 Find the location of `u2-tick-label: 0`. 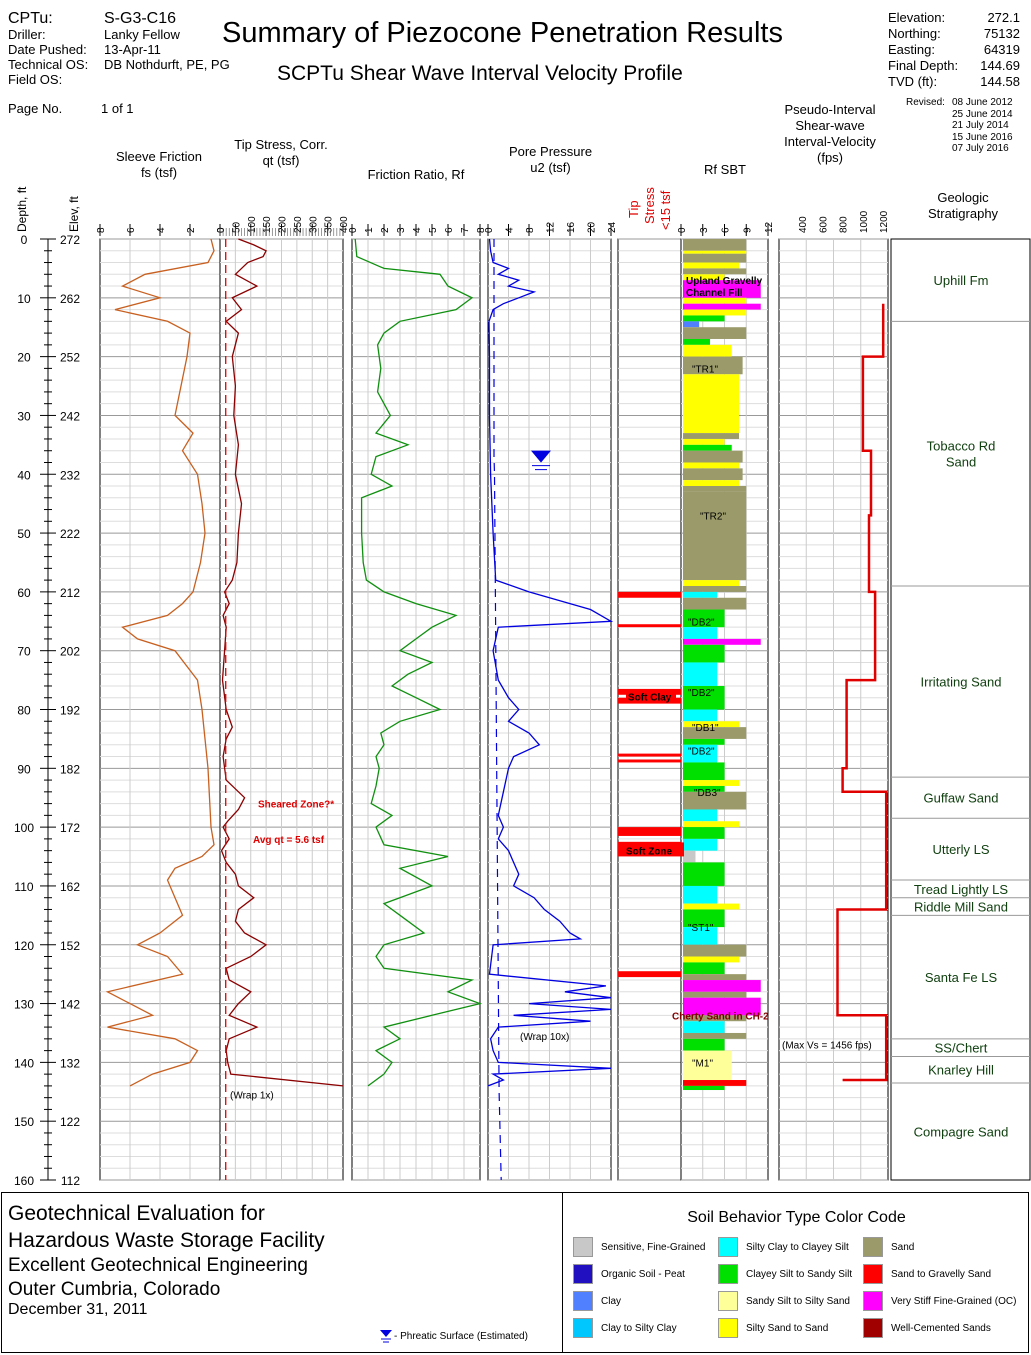

u2-tick-label: 0 is located at coordinates (489, 230).